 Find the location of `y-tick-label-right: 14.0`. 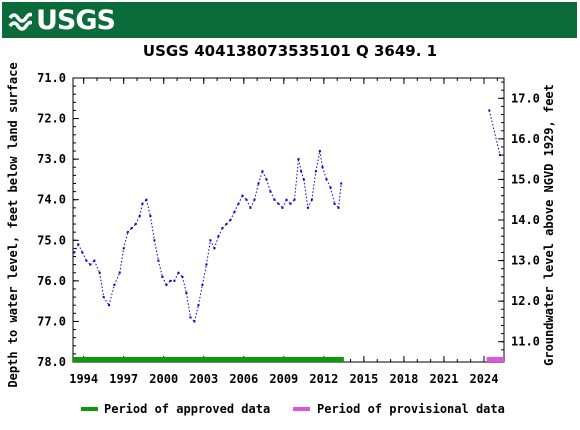

y-tick-label-right: 14.0 is located at coordinates (525, 220).